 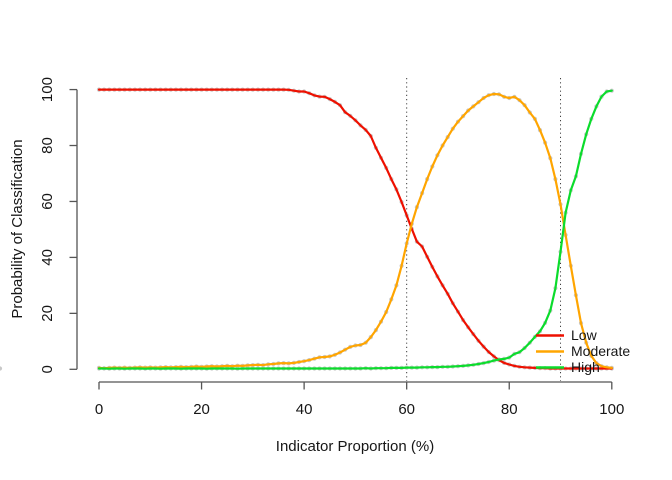 What do you see at coordinates (584, 335) in the screenshot?
I see `legend-label-low: Low` at bounding box center [584, 335].